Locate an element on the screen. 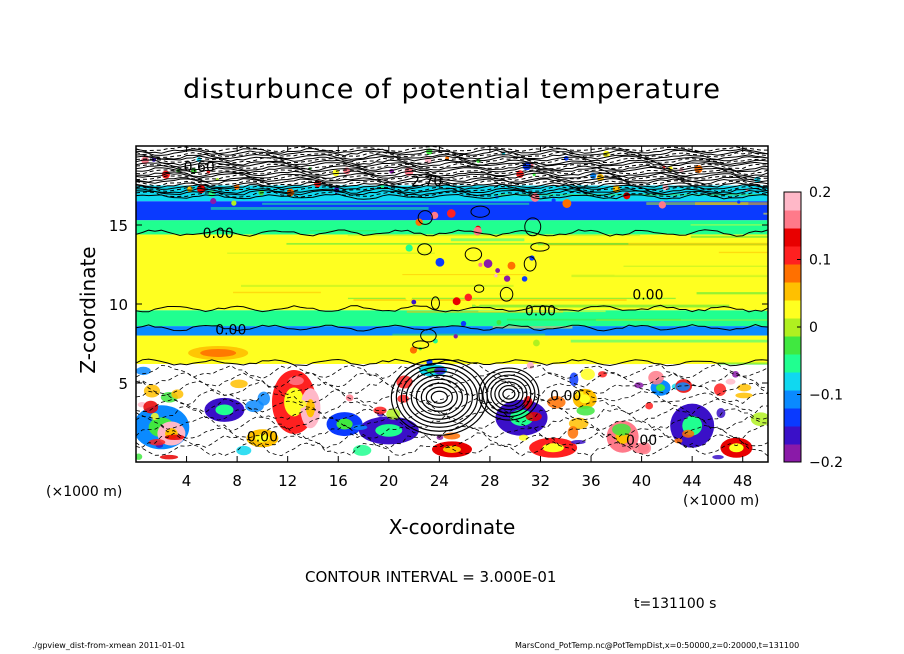 The image size is (904, 654). colorbar-tick-label: 0.1 is located at coordinates (820, 261).